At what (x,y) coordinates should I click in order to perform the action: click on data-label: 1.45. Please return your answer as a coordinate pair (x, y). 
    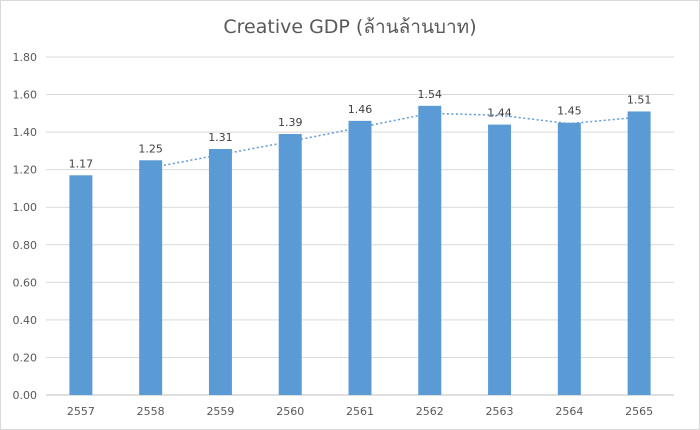
    Looking at the image, I should click on (569, 111).